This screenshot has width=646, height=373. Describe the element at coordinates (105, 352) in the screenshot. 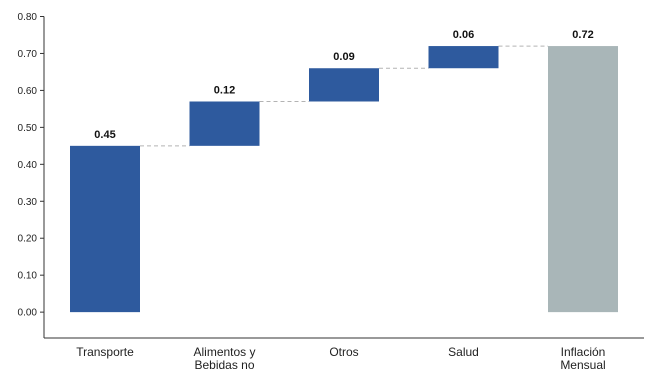

I see `x-category-label: Transporte` at that location.